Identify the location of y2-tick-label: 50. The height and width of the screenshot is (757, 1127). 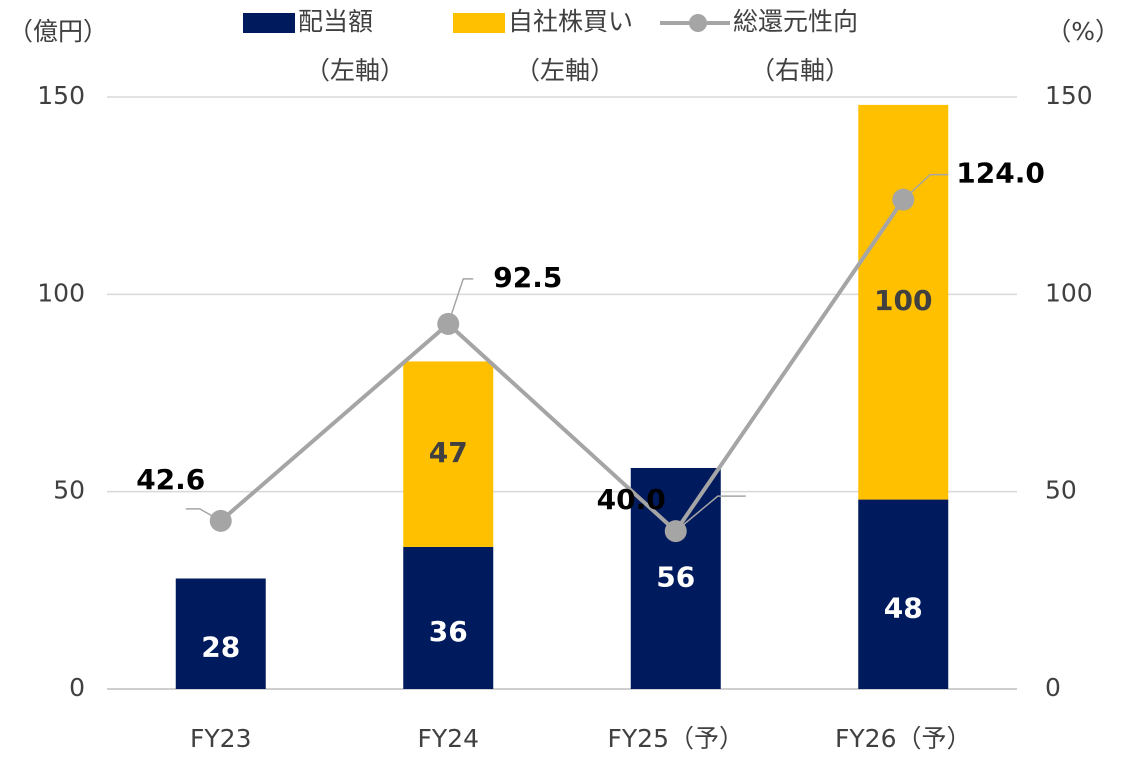
(1061, 490).